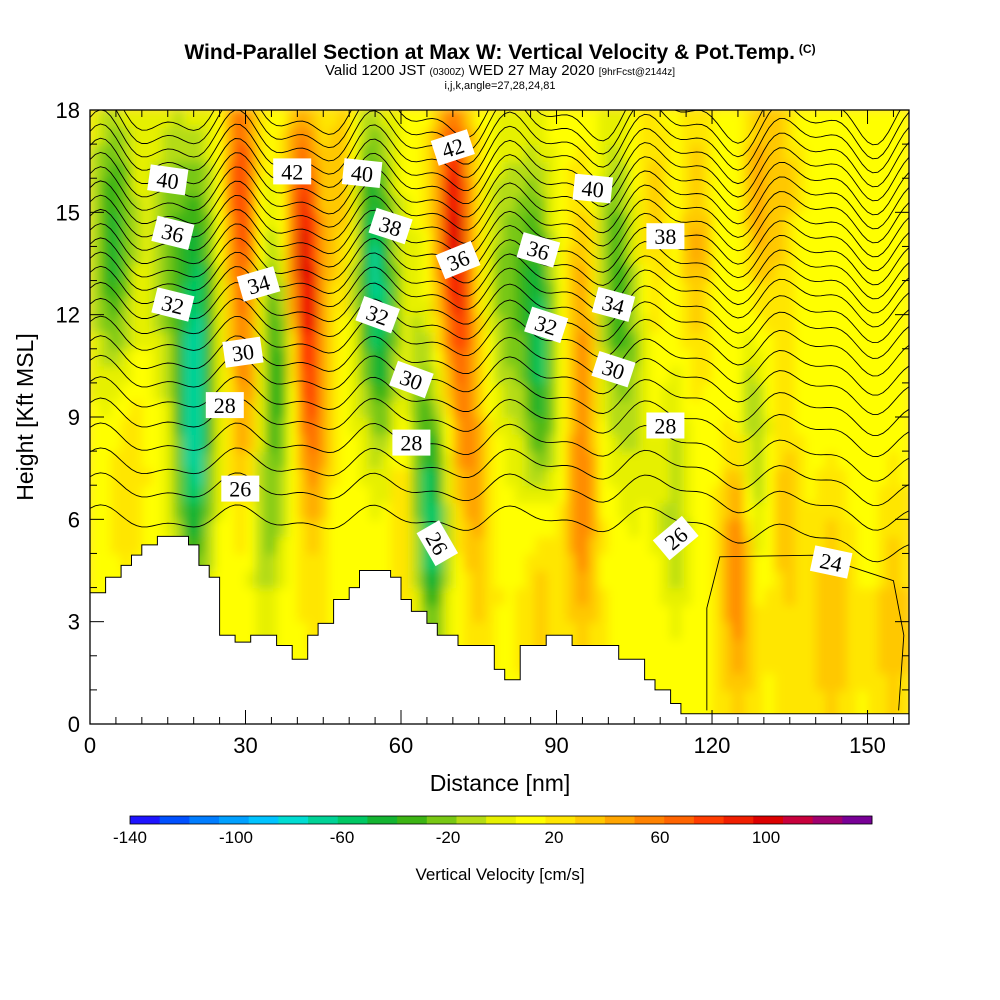 This screenshot has height=1000, width=1000. I want to click on contour-label-text: 40, so click(167, 180).